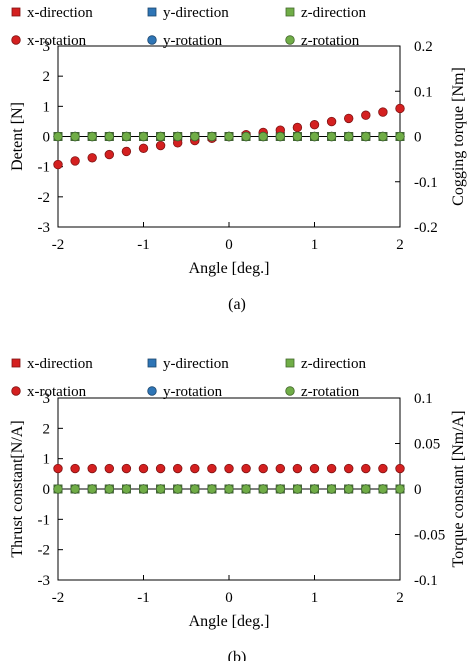 The width and height of the screenshot is (474, 661). What do you see at coordinates (290, 363) in the screenshot?
I see `legend-marker-z-direction` at bounding box center [290, 363].